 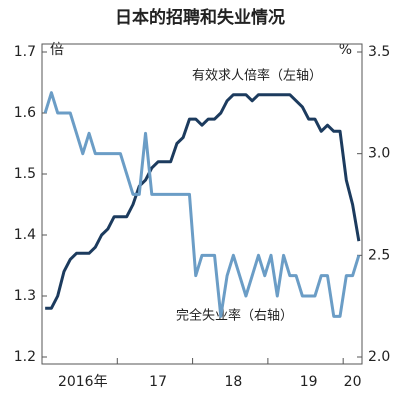 What do you see at coordinates (25, 357) in the screenshot?
I see `y-tick-label: 1.2` at bounding box center [25, 357].